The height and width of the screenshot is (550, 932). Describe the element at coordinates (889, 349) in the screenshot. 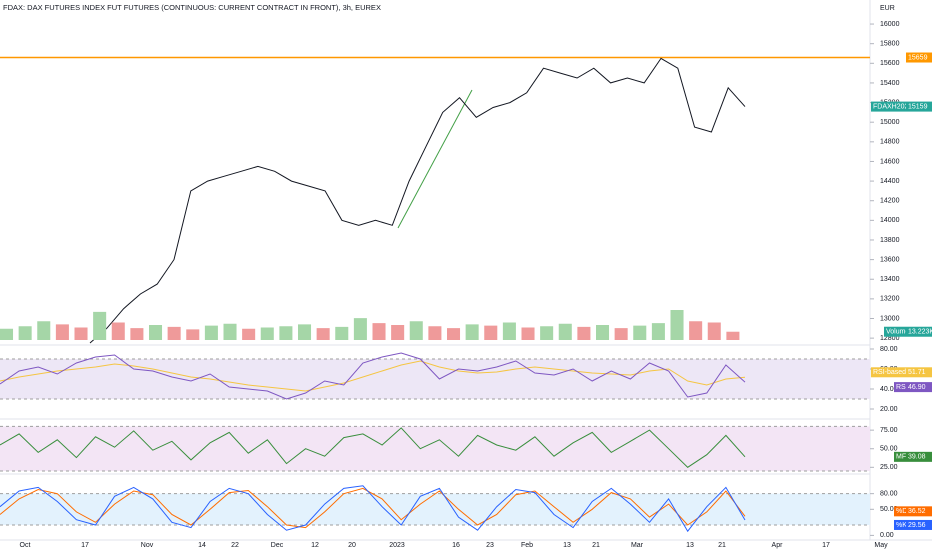

I see `y-tick-label: 80.00` at that location.